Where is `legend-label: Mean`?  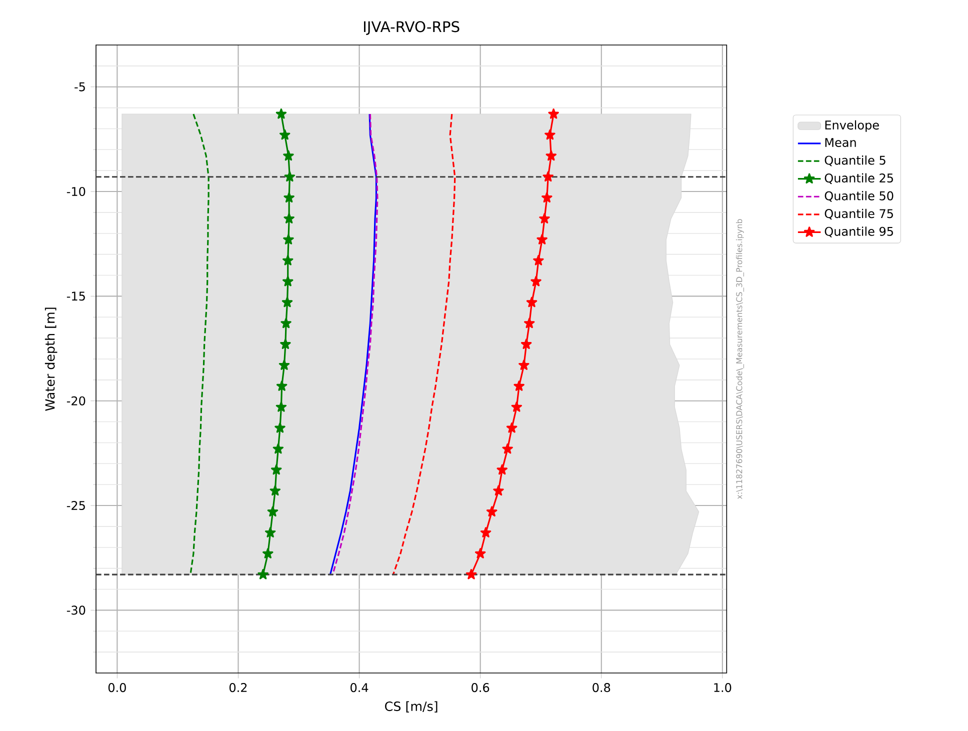
legend-label: Mean is located at coordinates (840, 142).